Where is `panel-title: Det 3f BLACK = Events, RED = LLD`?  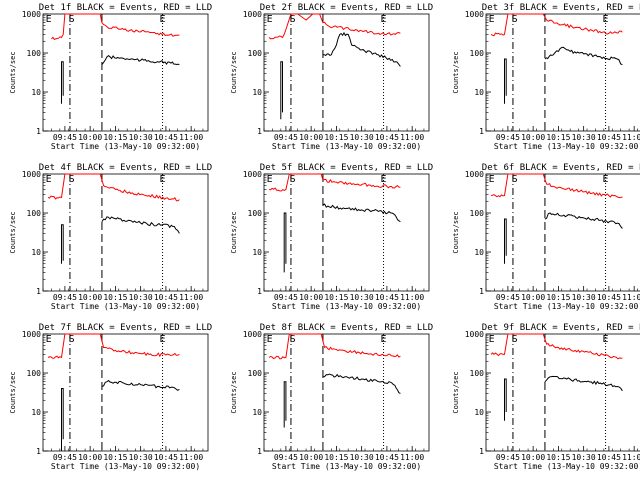
panel-title: Det 3f BLACK = Events, RED = LLD is located at coordinates (561, 8).